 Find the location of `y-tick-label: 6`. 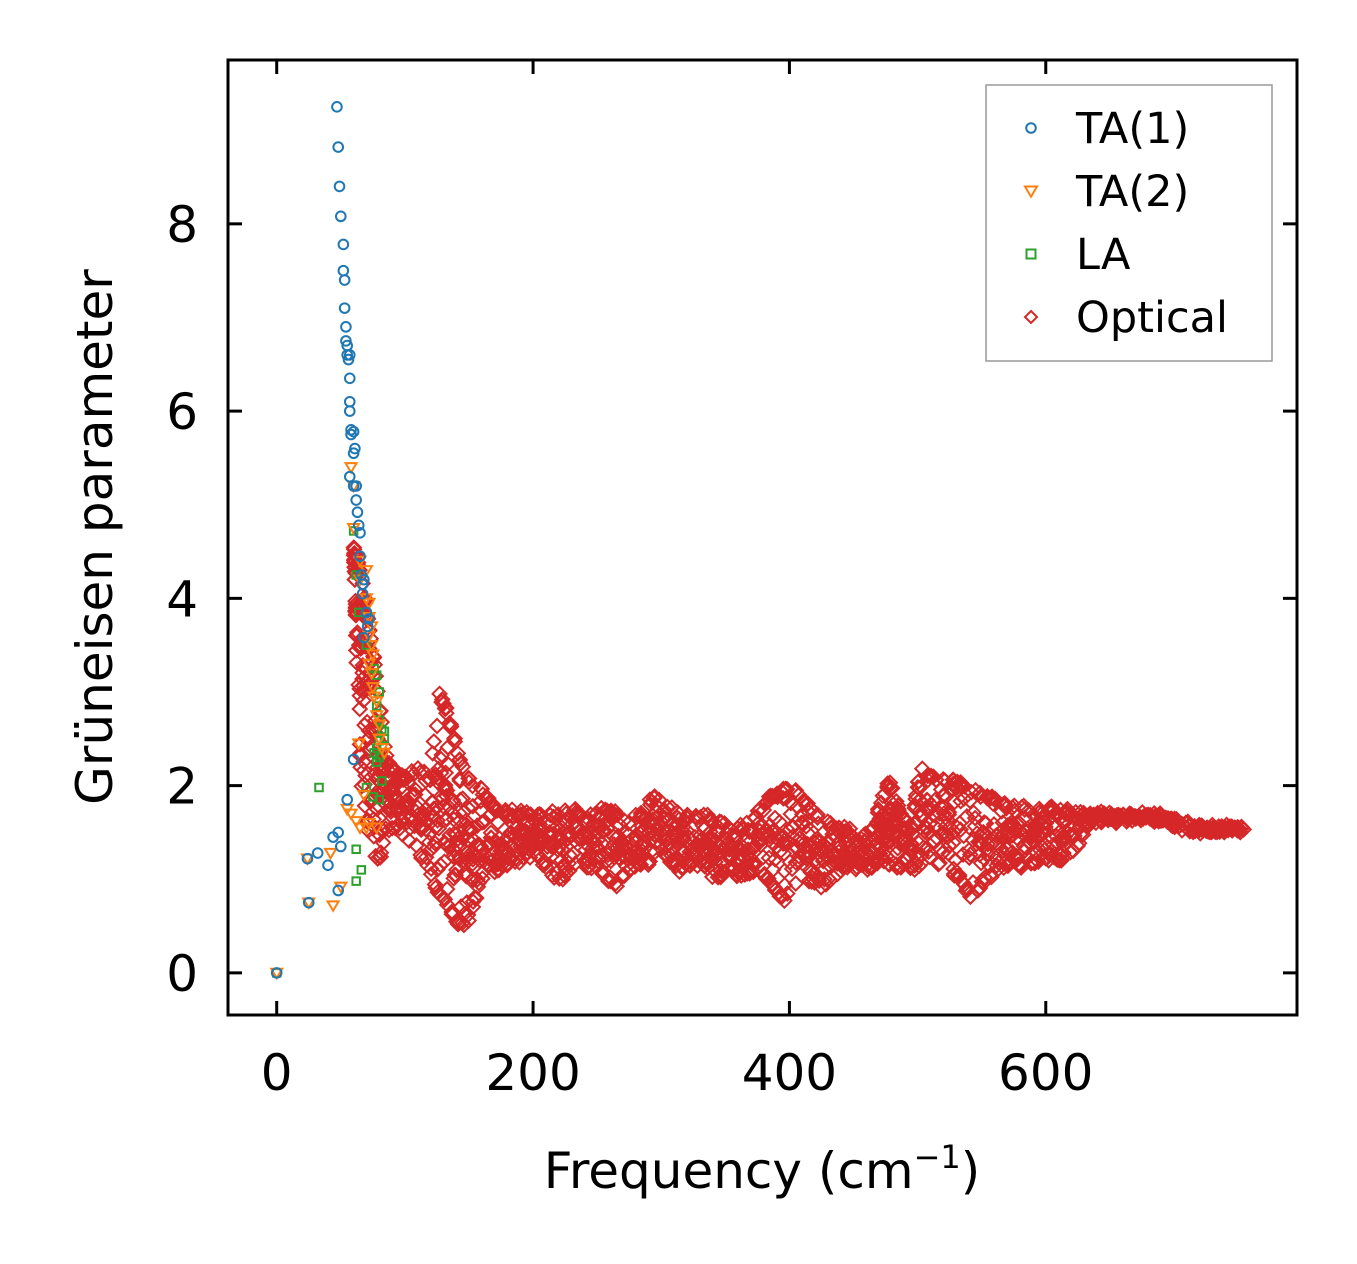

y-tick-label: 6 is located at coordinates (182, 412).